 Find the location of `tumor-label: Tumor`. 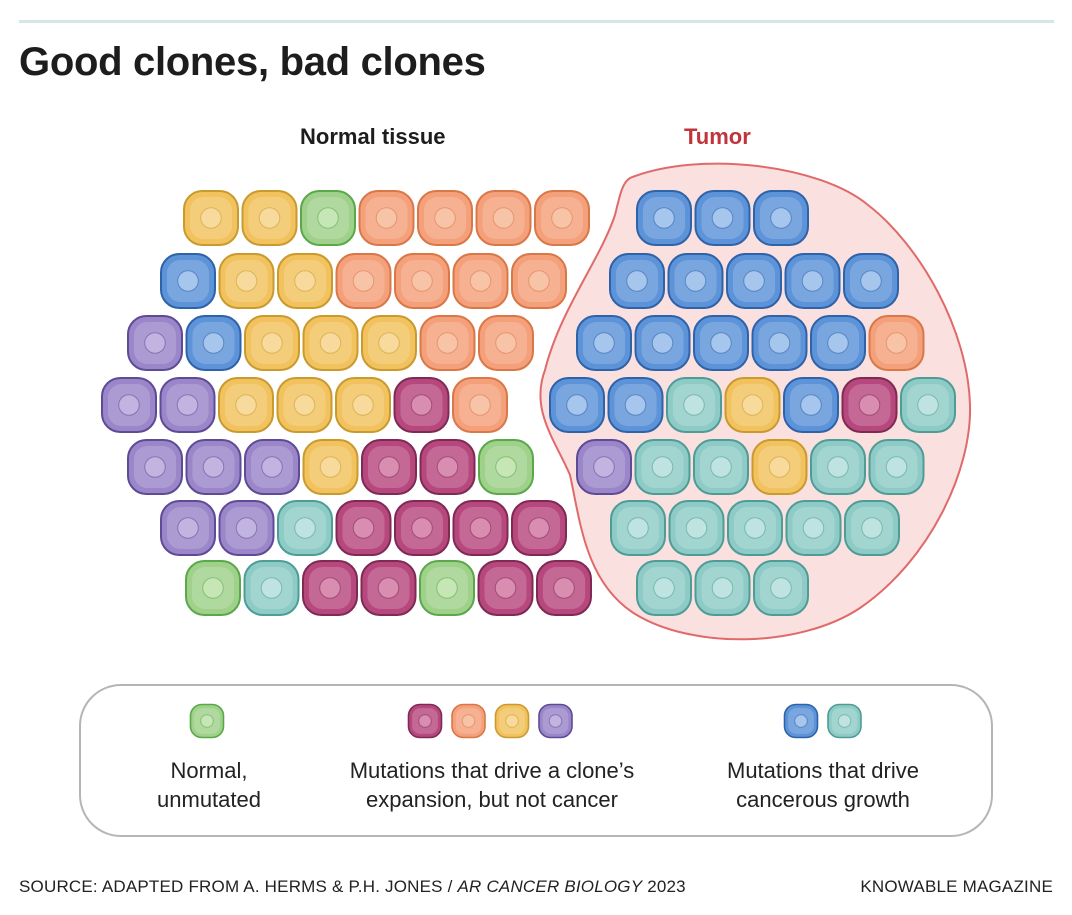

tumor-label: Tumor is located at coordinates (717, 136).